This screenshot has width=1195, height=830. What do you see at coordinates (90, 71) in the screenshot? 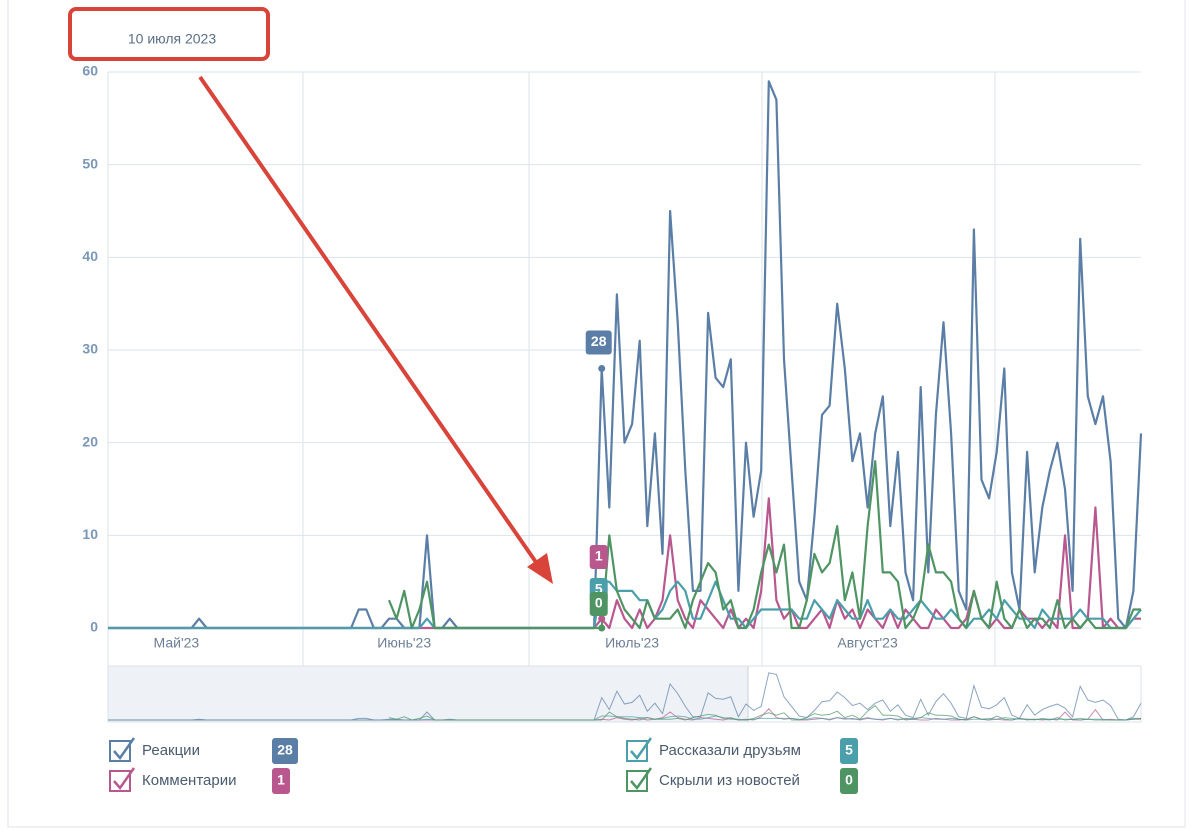
I see `y-tick-label: 60` at bounding box center [90, 71].